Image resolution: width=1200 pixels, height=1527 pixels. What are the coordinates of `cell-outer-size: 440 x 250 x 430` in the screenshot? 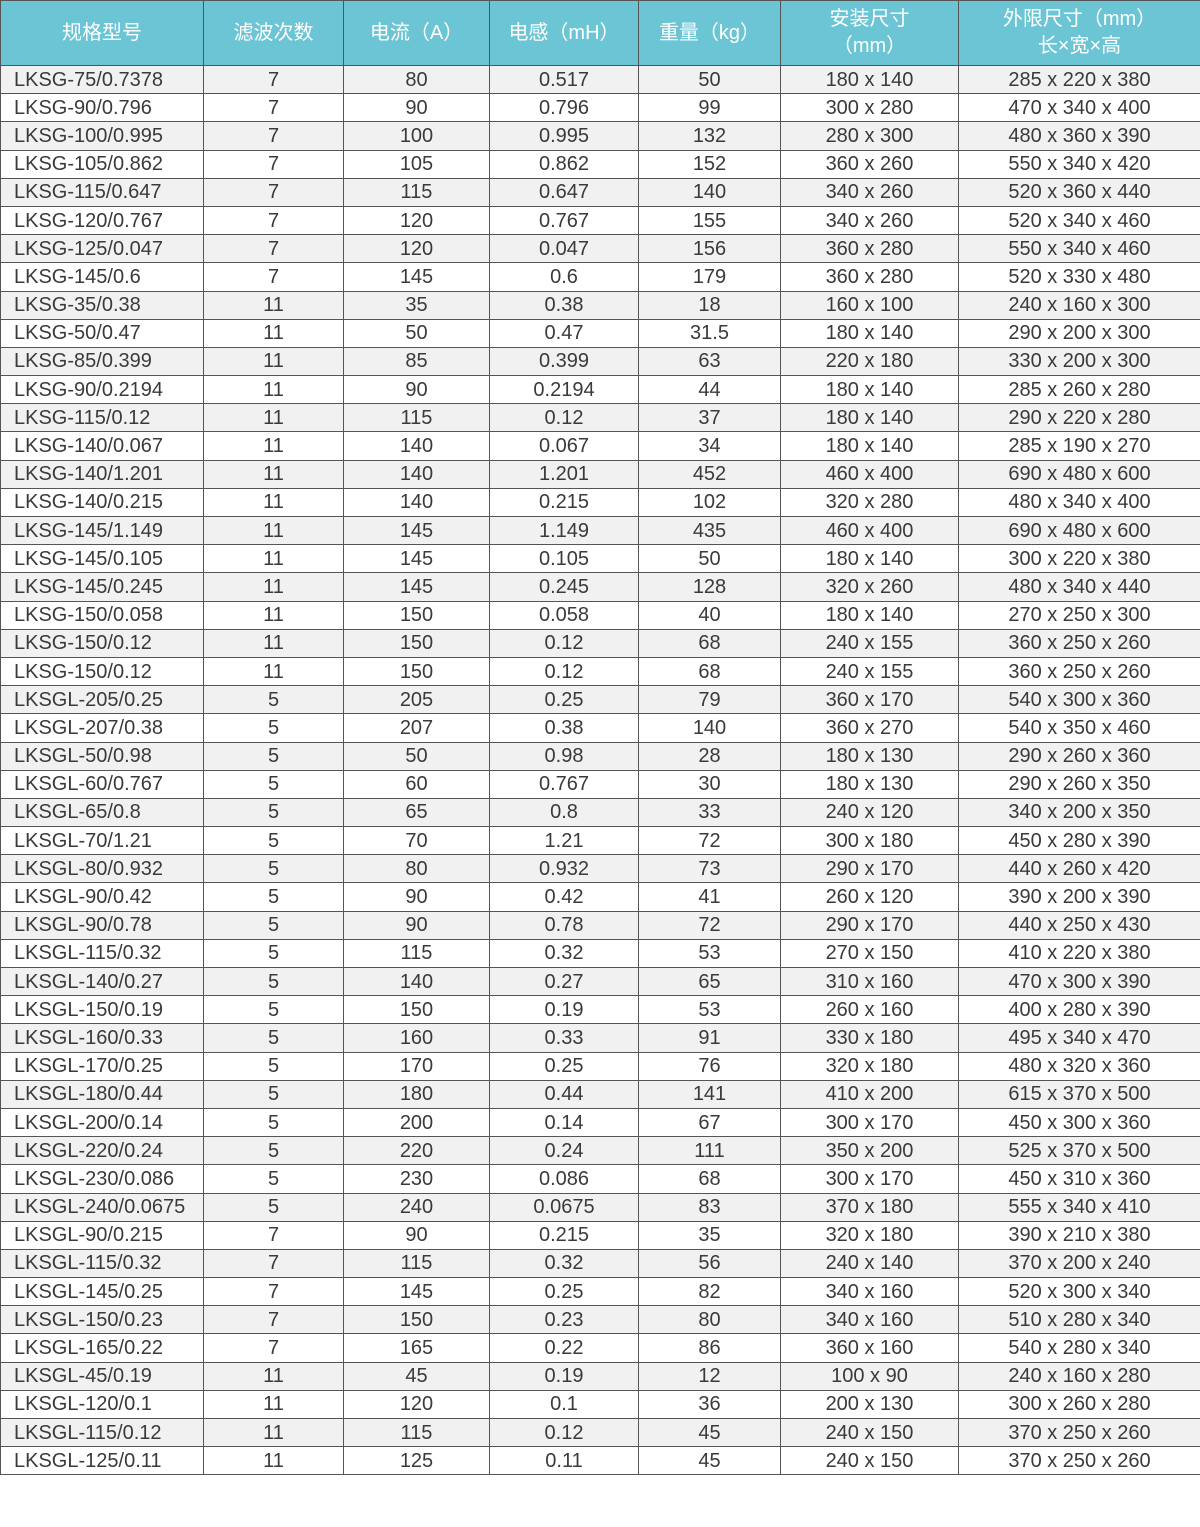 It's located at (1079, 925).